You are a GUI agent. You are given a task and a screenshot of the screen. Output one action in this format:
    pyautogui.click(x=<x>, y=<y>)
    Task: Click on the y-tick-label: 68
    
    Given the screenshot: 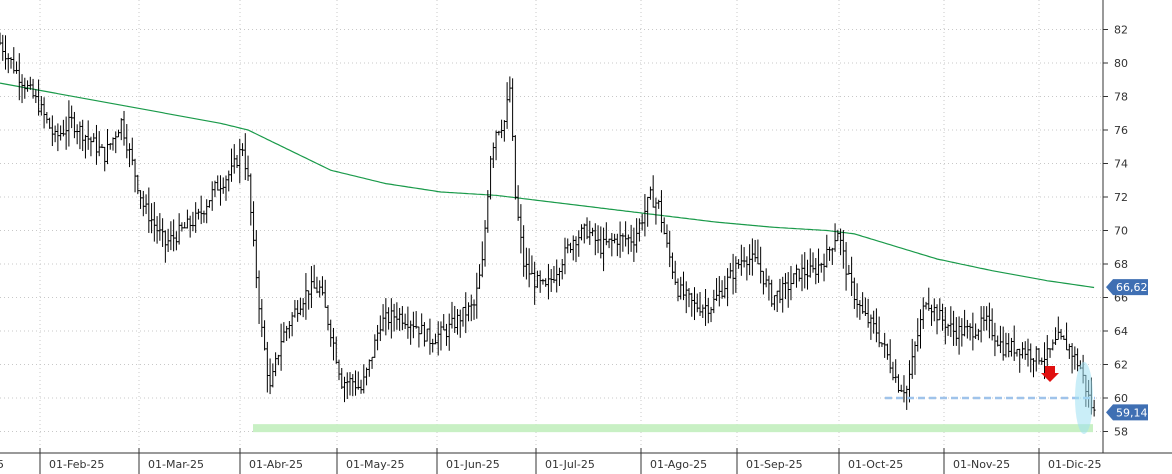 What is the action you would take?
    pyautogui.click(x=1121, y=264)
    